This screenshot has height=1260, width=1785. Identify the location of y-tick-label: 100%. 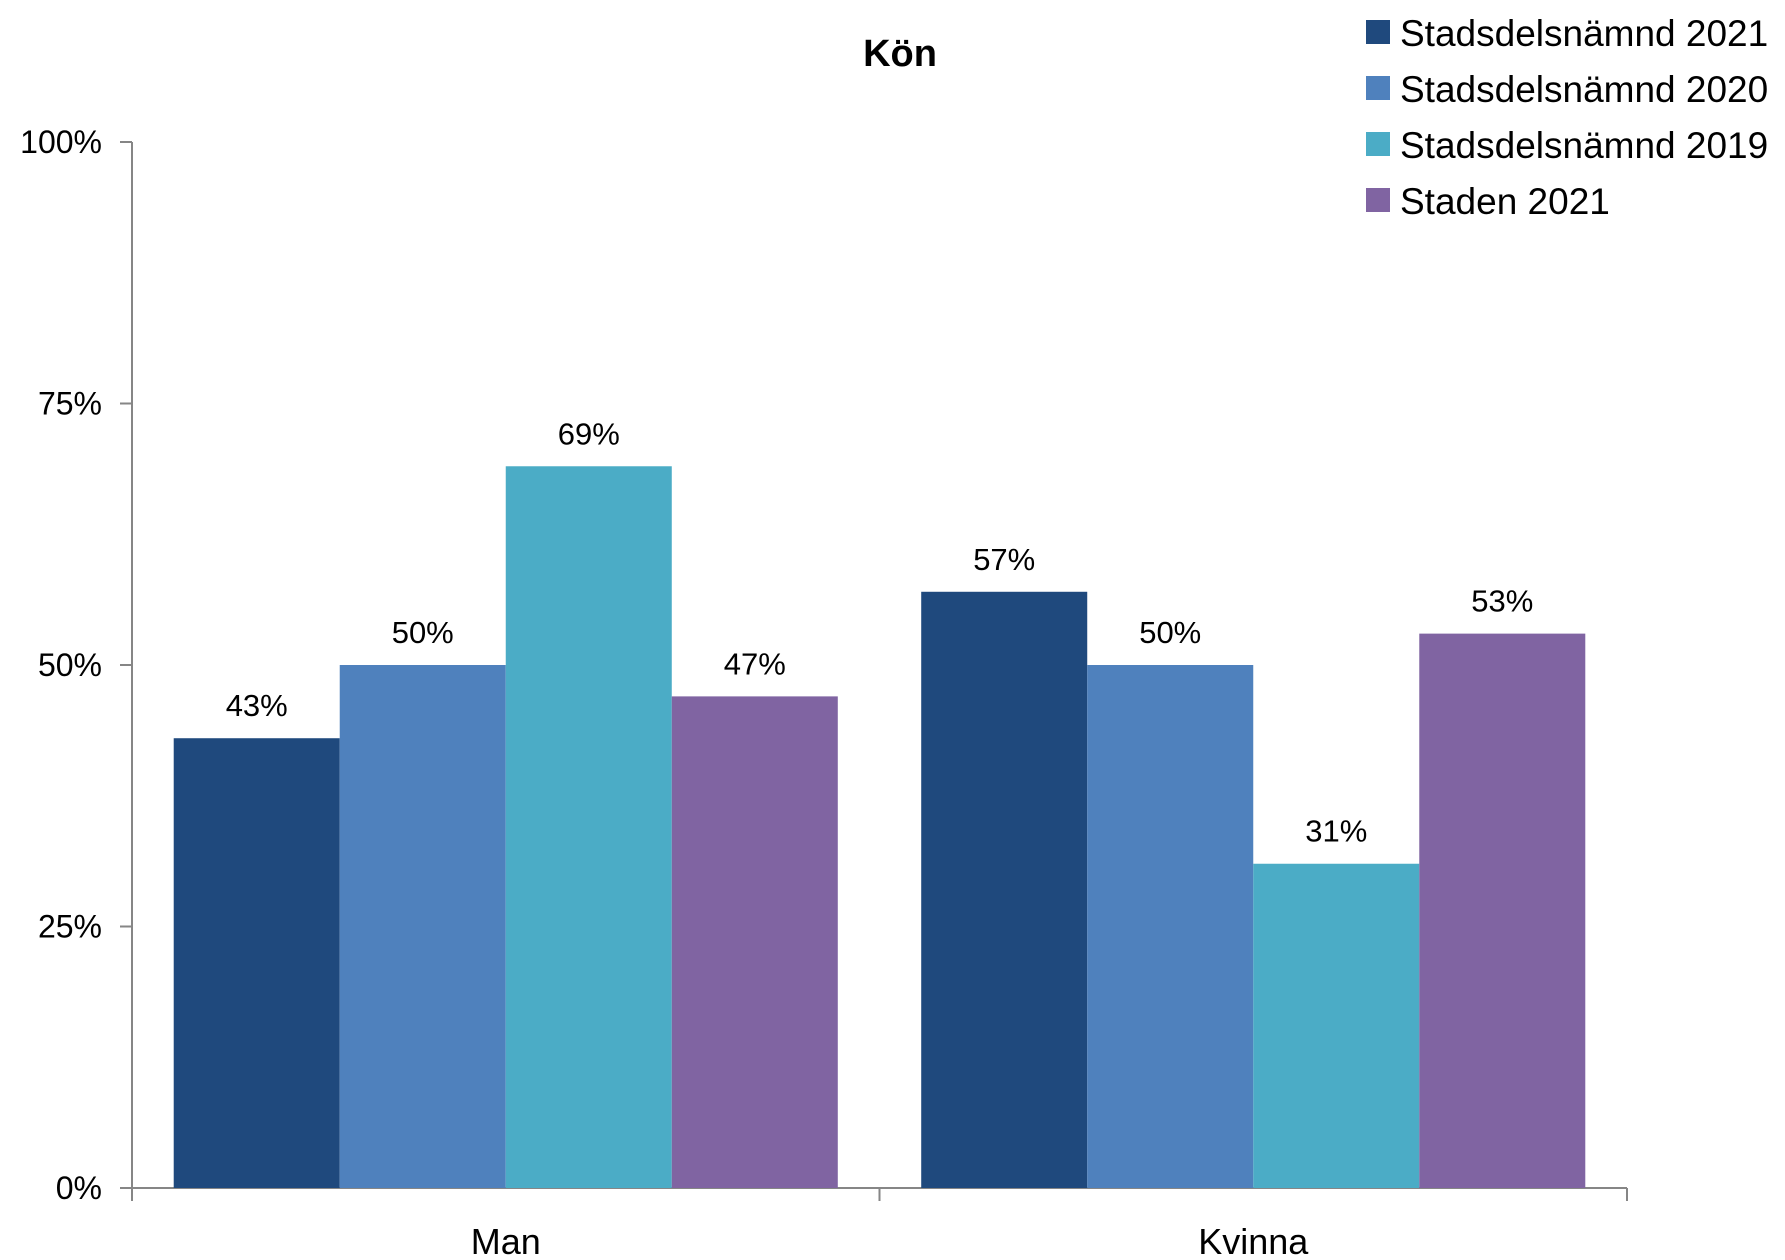
(61, 142).